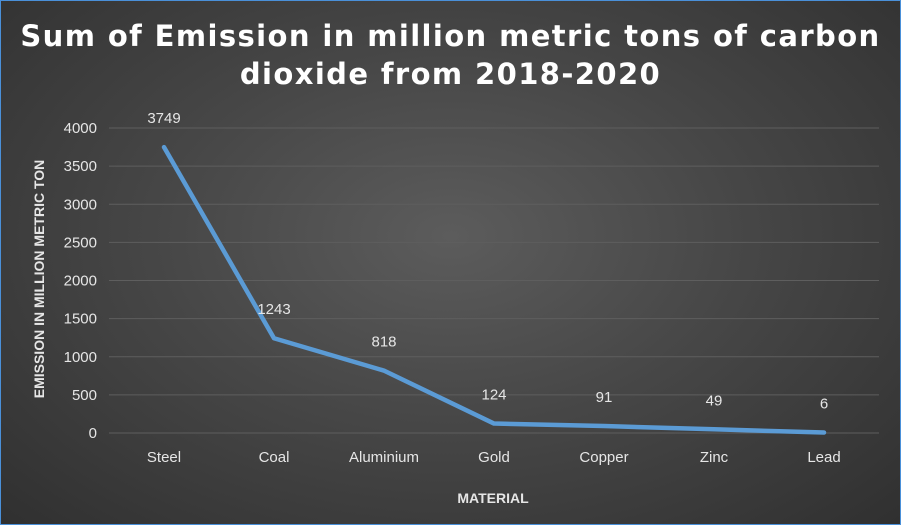 This screenshot has width=901, height=525. What do you see at coordinates (714, 457) in the screenshot?
I see `x-tick-label: Zinc` at bounding box center [714, 457].